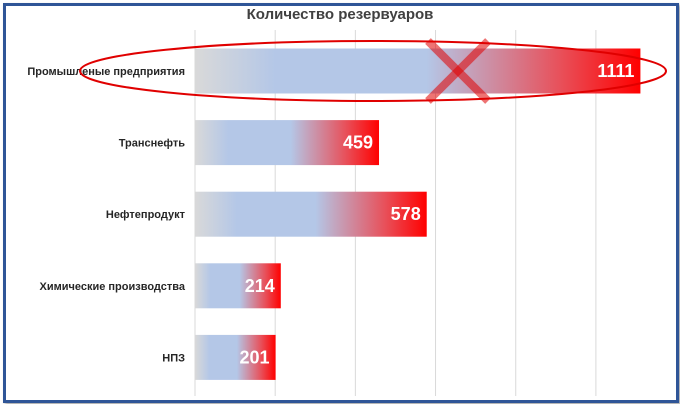 The image size is (680, 404). Describe the element at coordinates (458, 71) in the screenshot. I see `cross-mark-line` at that location.